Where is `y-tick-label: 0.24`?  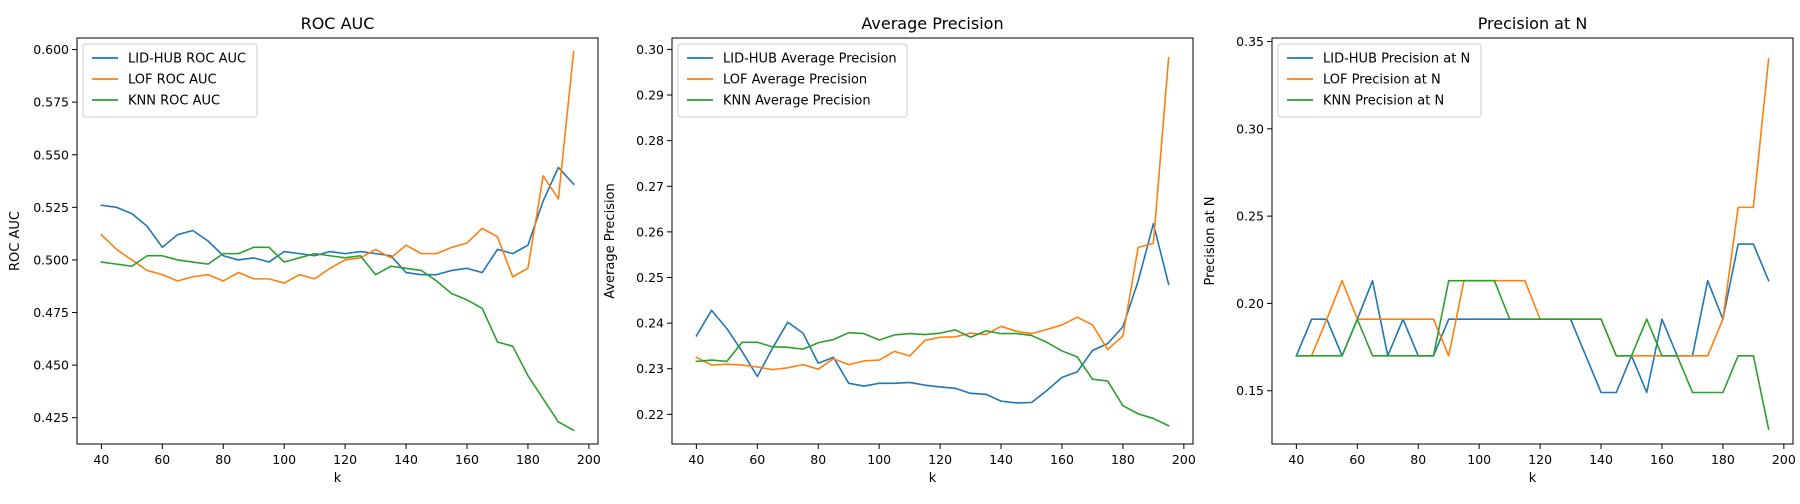
y-tick-label: 0.24 is located at coordinates (650, 323).